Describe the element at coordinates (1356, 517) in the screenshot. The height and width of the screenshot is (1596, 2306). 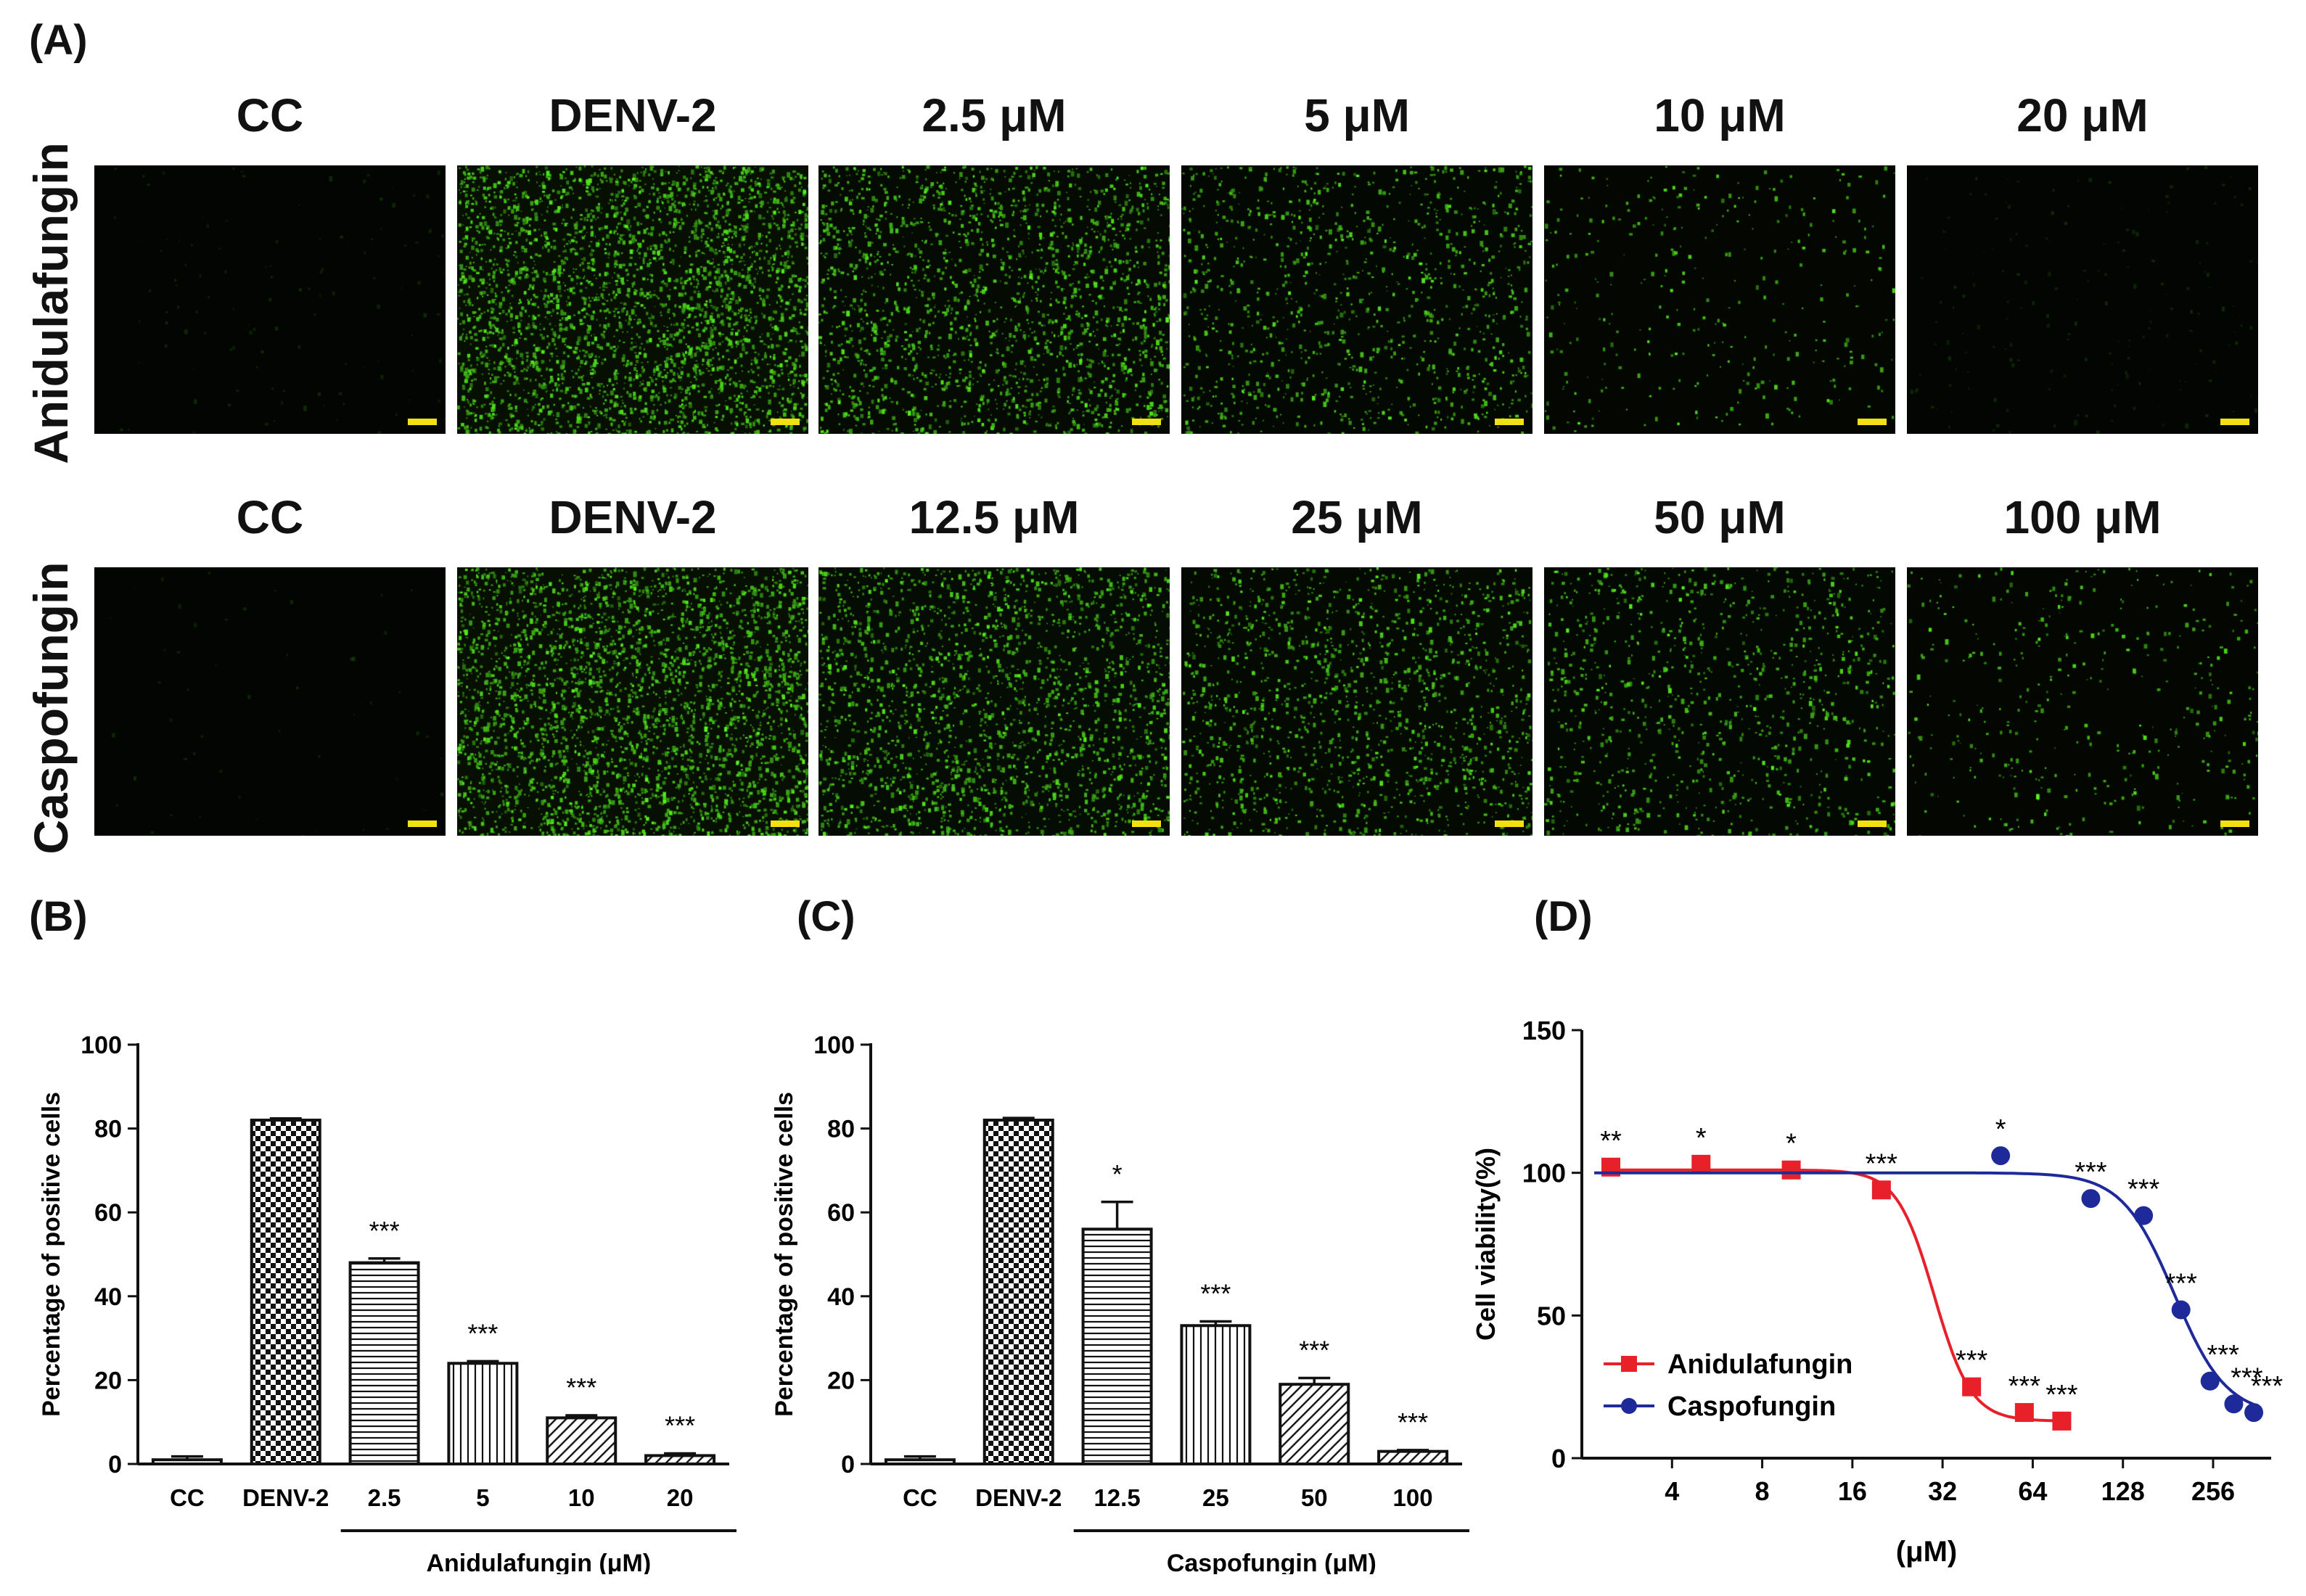
I see `column-label: 25 μM` at that location.